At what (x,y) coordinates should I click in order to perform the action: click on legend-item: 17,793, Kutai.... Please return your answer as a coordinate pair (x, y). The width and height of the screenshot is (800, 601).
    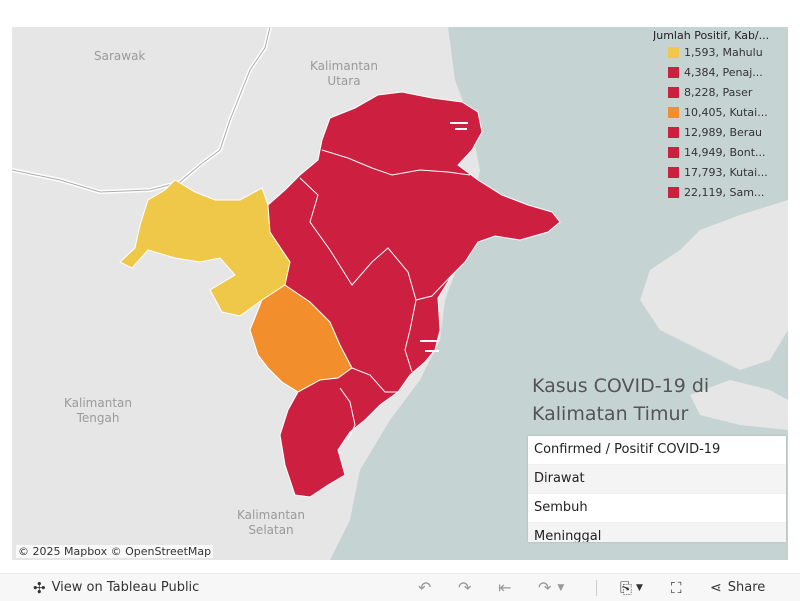
    Looking at the image, I should click on (720, 172).